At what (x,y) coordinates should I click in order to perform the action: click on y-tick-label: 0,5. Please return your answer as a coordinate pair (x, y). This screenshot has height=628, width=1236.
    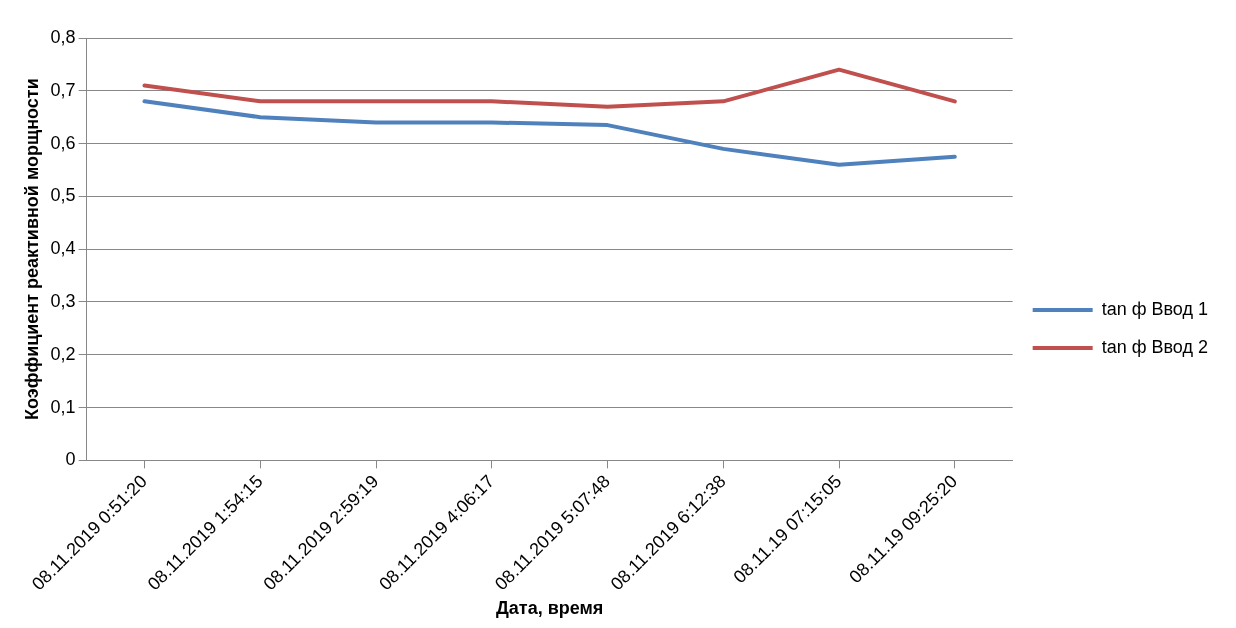
    Looking at the image, I should click on (63, 195).